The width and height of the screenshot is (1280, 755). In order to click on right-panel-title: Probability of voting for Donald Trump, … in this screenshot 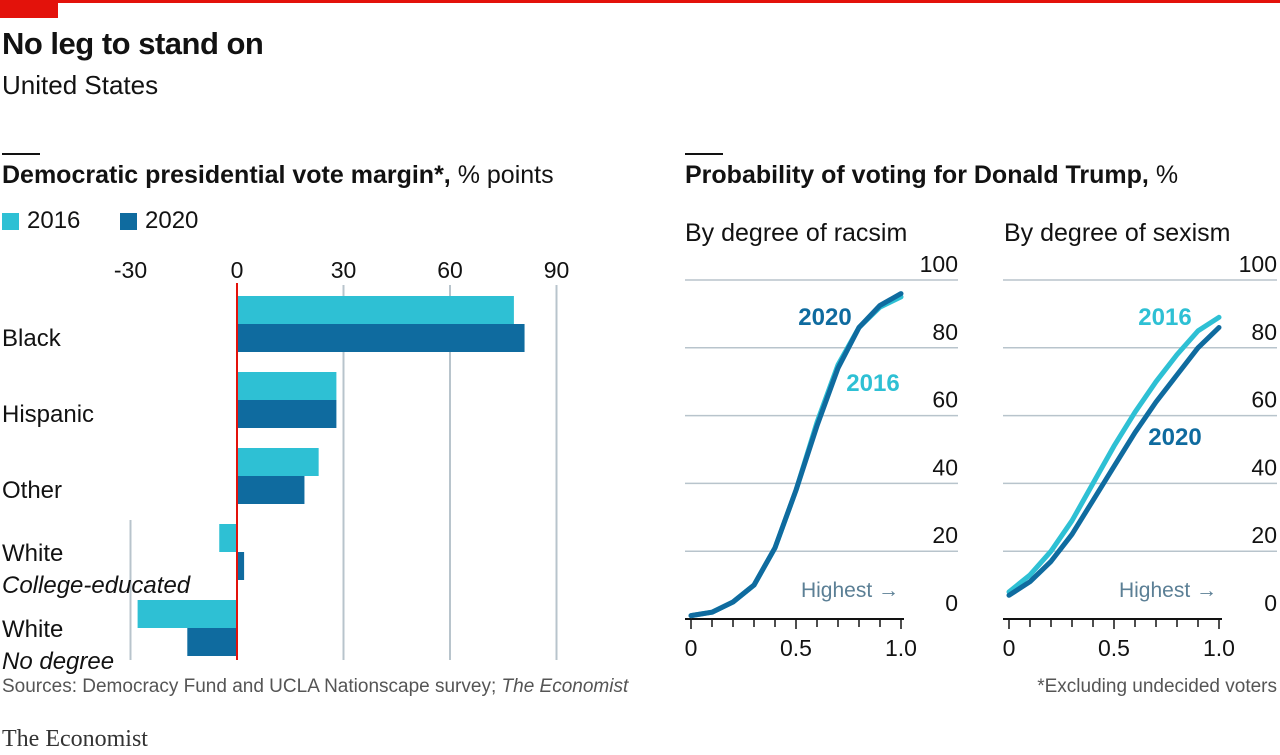, I will do `click(931, 175)`.